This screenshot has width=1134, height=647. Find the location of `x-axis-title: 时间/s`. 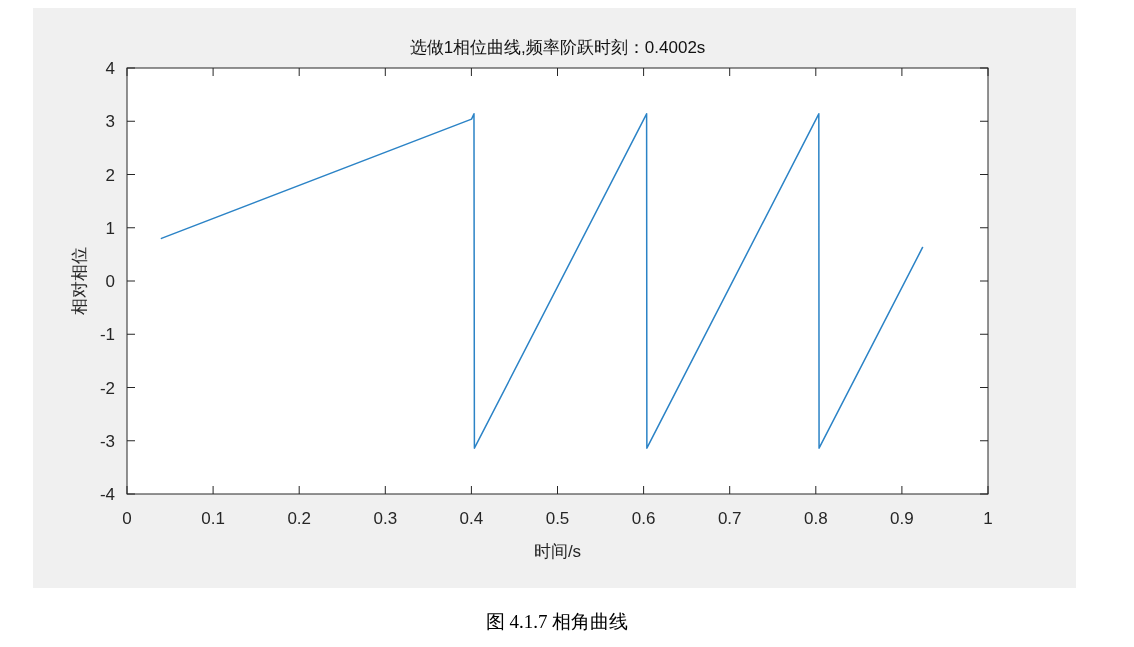

x-axis-title: 时间/s is located at coordinates (557, 551).